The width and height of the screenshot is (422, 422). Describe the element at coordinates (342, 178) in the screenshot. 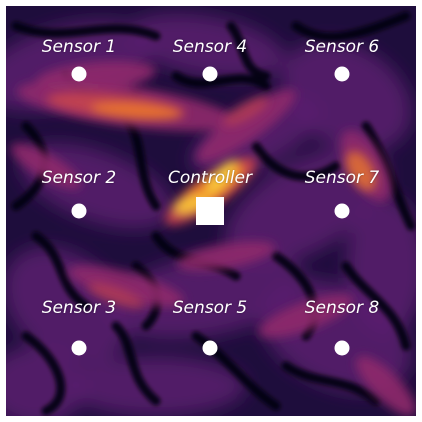

I see `sensor-7-label: Sensor 7` at that location.